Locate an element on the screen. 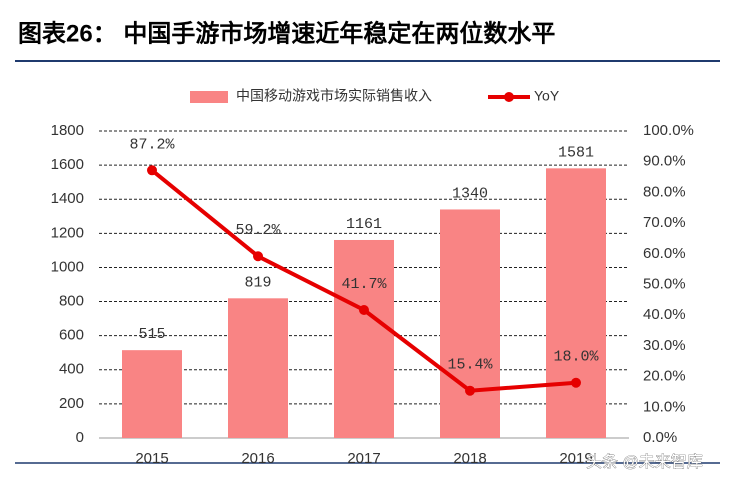 The height and width of the screenshot is (489, 733). watermark: 头条 @未来智库 is located at coordinates (644, 462).